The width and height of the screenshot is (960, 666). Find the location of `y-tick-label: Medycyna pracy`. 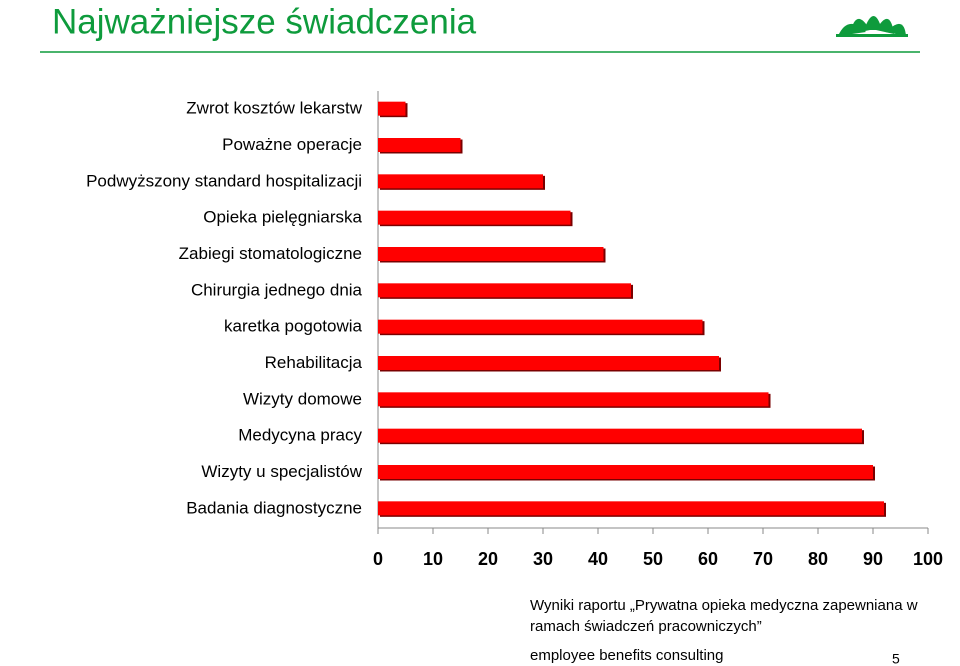

y-tick-label: Medycyna pracy is located at coordinates (300, 435).